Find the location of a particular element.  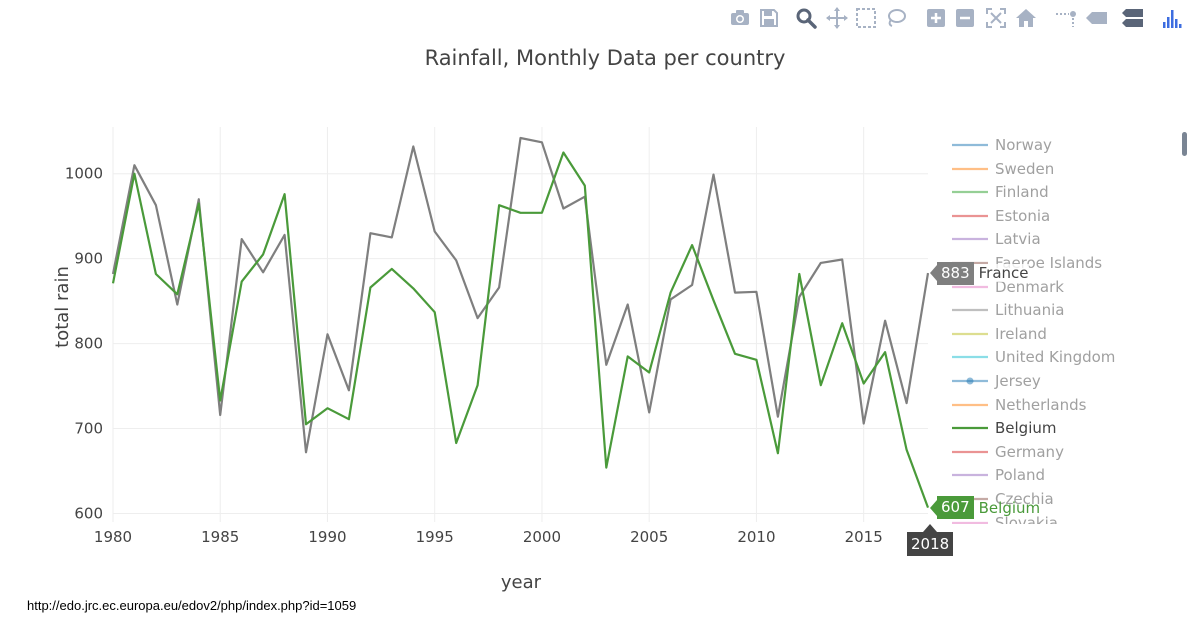

x-axis-title: year is located at coordinates (521, 582).